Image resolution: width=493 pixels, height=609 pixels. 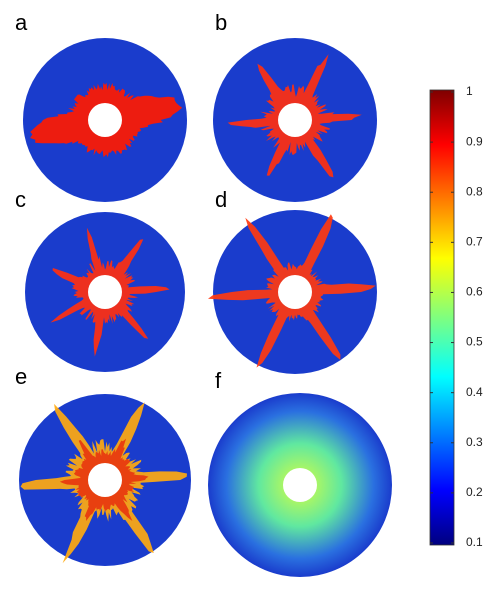 I want to click on tick-label: 0.3, so click(x=474, y=442).